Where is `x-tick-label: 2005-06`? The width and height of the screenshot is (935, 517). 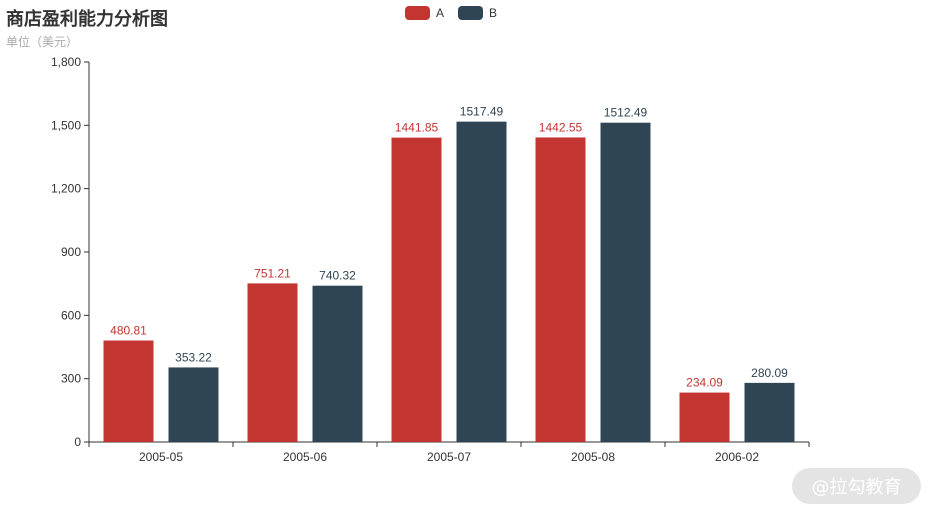 x-tick-label: 2005-06 is located at coordinates (305, 457).